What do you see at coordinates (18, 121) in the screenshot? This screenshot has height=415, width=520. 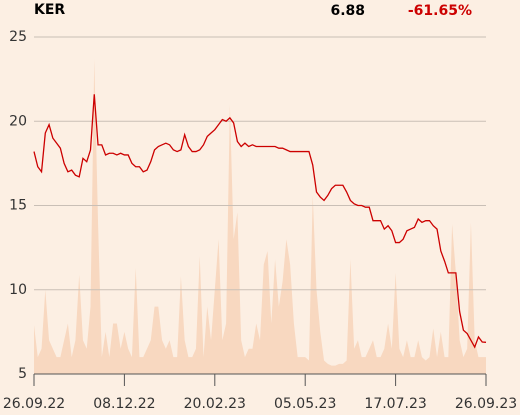 I see `y-tick-label: 20` at bounding box center [18, 121].